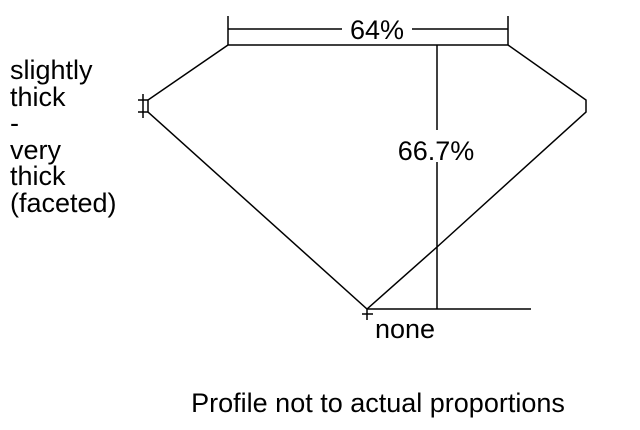 The image size is (640, 430). I want to click on total-depth-percentage: 66.7%, so click(436, 151).